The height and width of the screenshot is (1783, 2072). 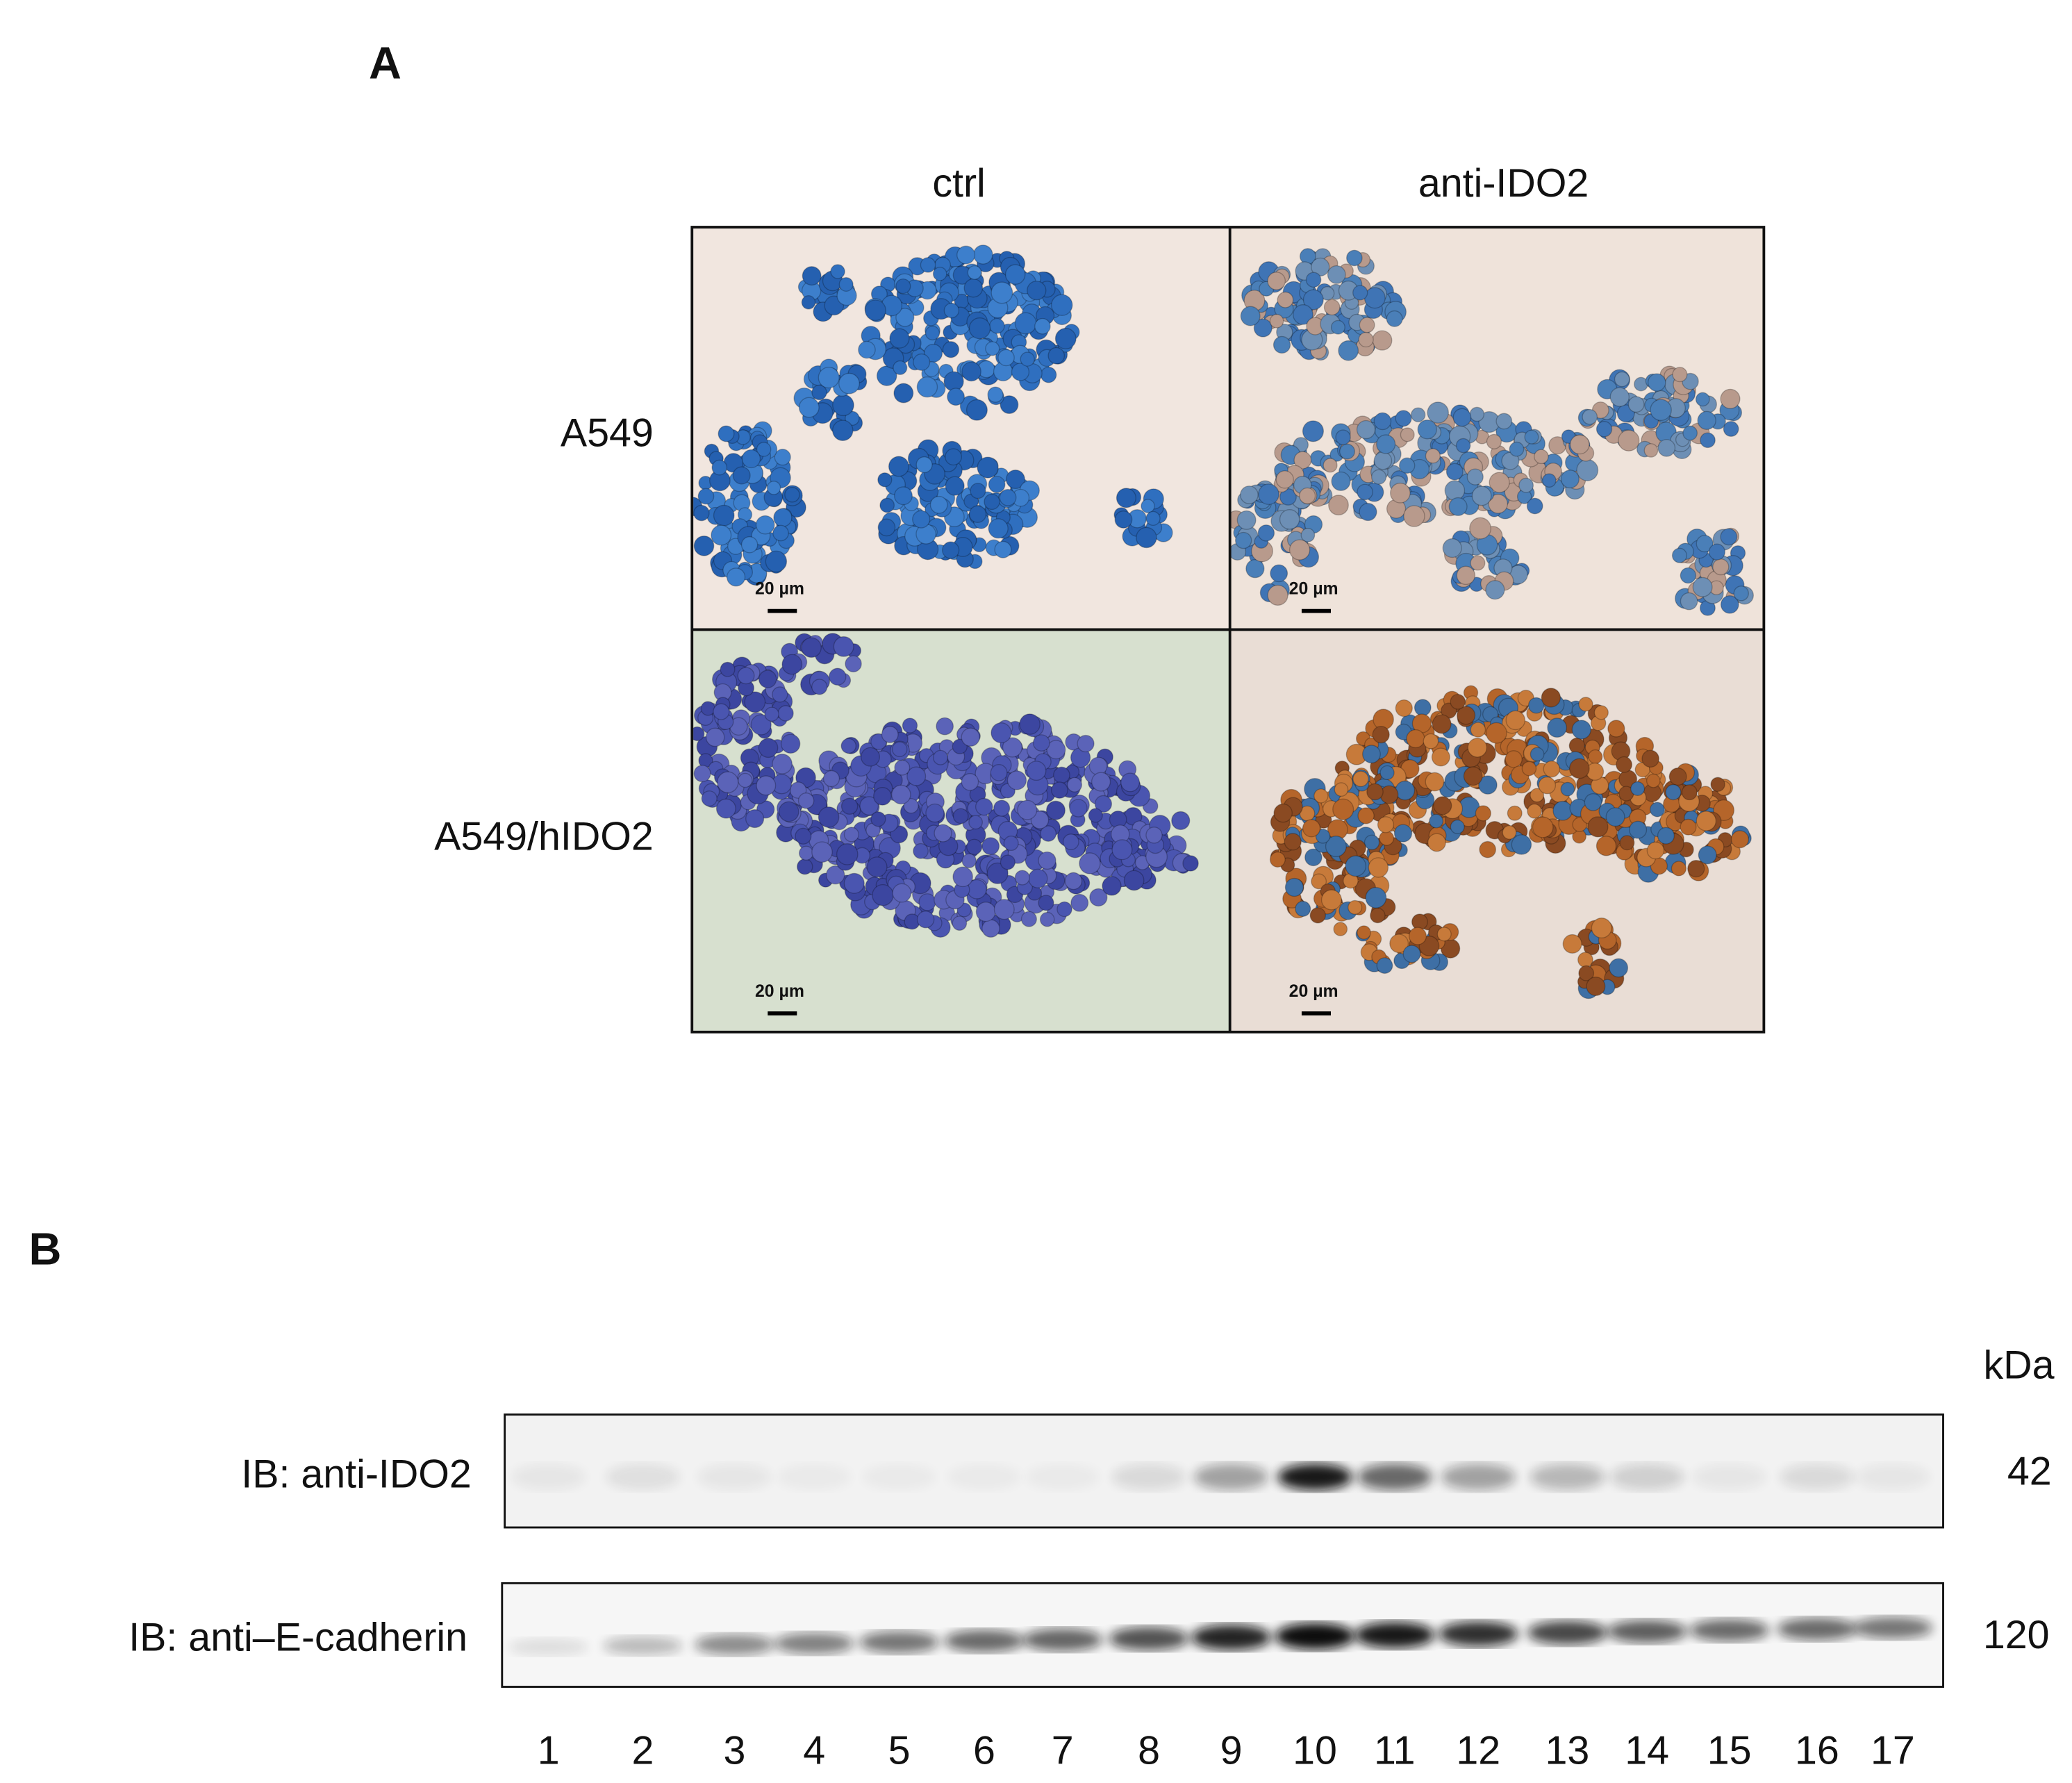 I want to click on scale-bars: 20 µm 20 µm 20 µm 20 µm, so click(x=1046, y=797).